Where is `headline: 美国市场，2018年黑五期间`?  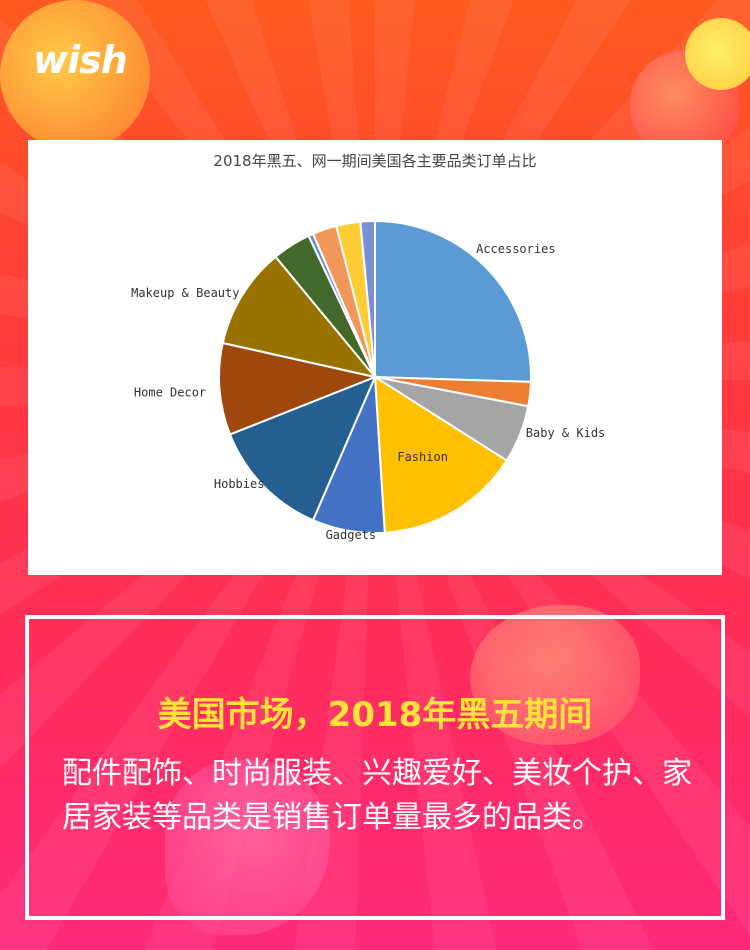
headline: 美国市场，2018年黑五期间 is located at coordinates (375, 715).